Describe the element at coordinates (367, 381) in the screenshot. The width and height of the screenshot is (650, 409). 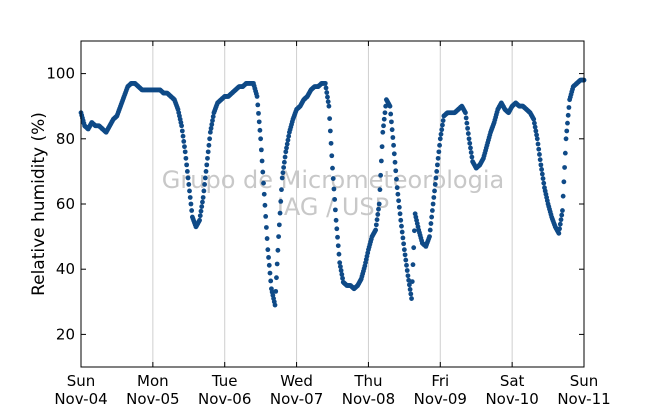
I see `x-tick-label-day: Thu` at that location.